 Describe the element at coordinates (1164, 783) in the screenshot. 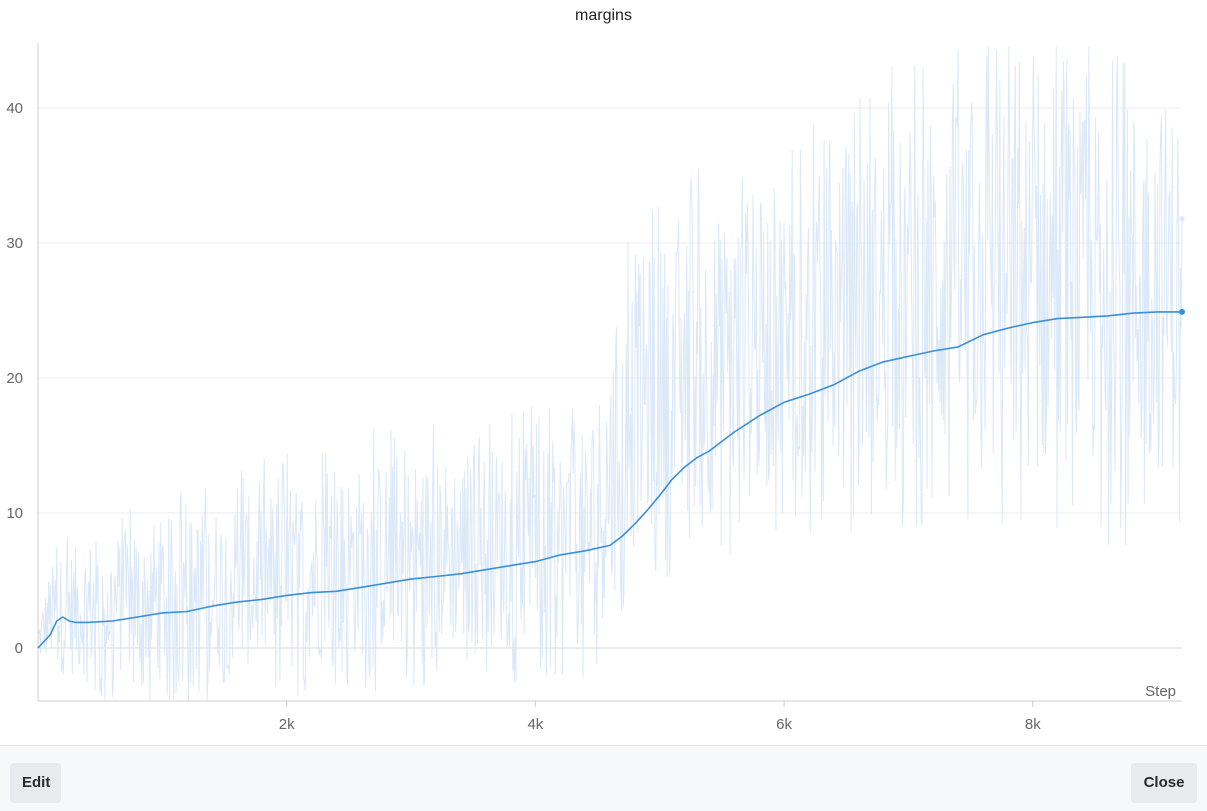

I see `close-button: Close` at that location.